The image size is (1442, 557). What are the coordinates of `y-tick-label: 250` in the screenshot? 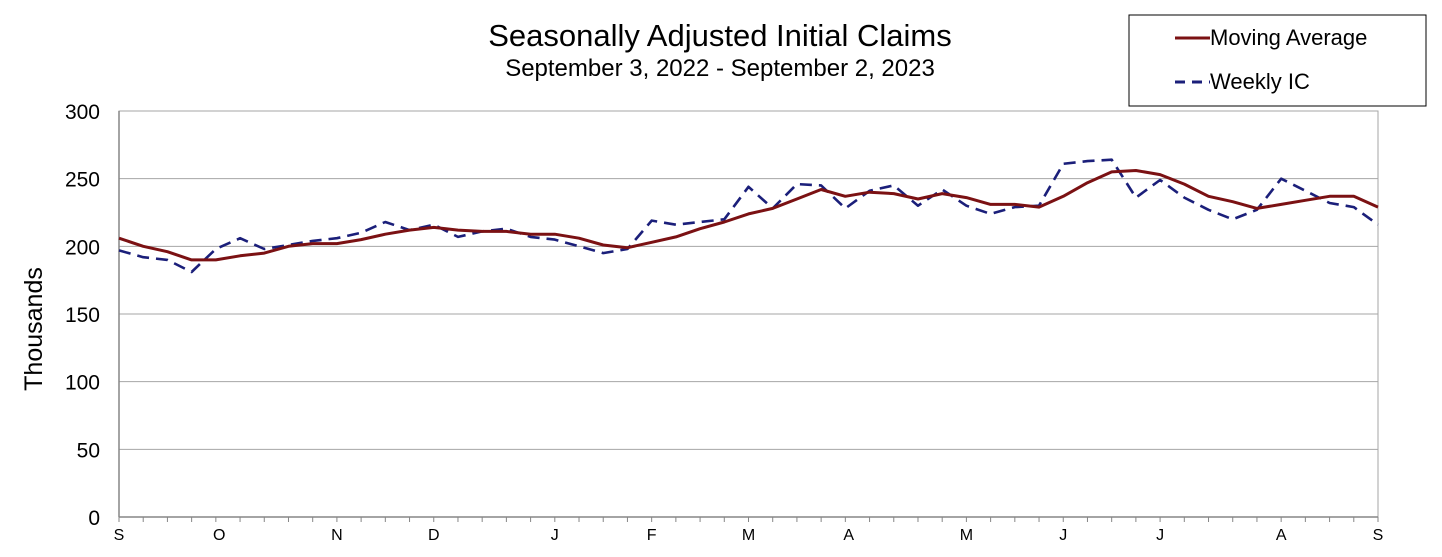 It's located at (82, 180).